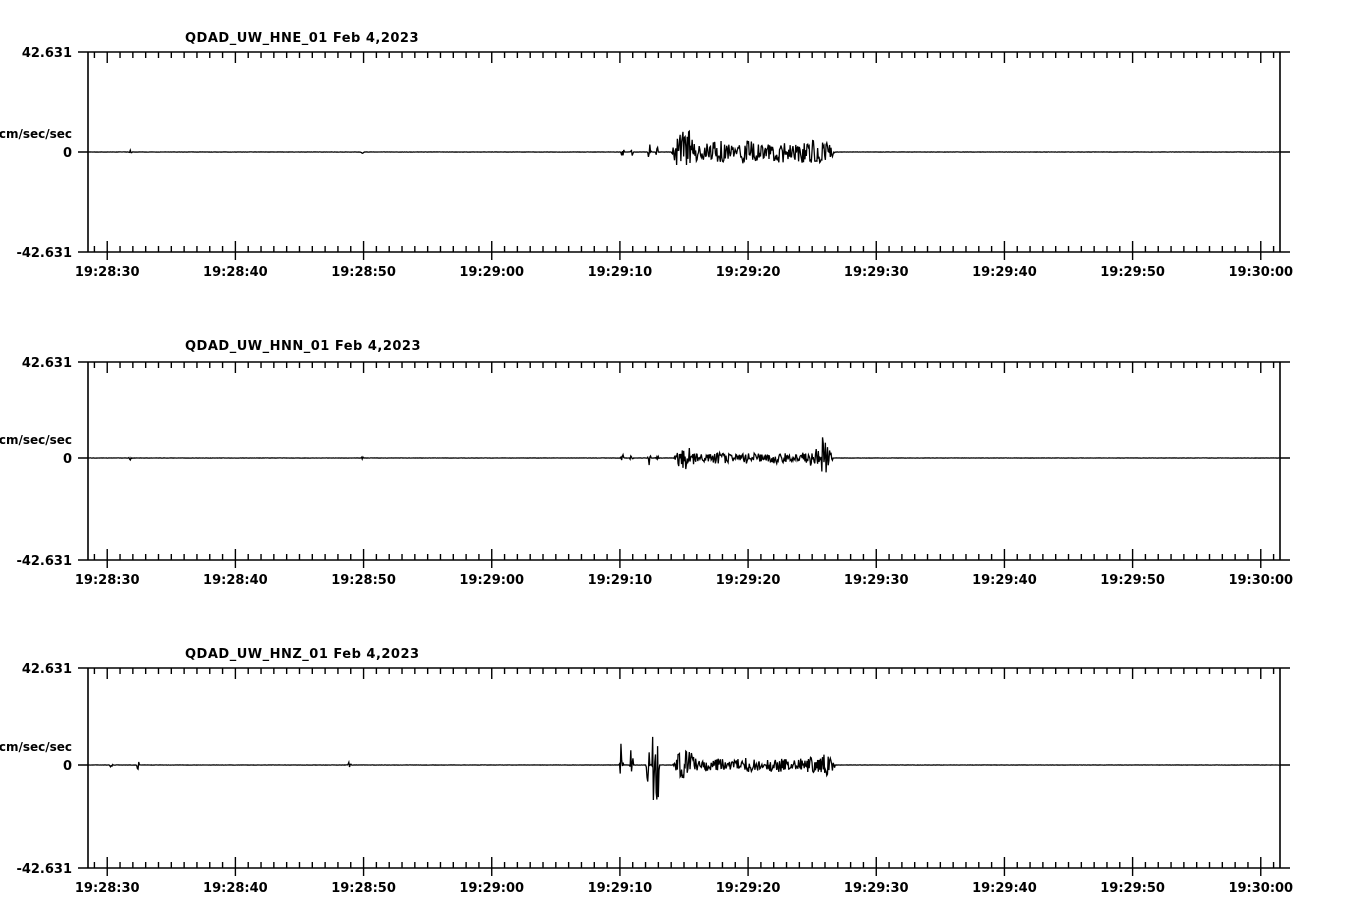  I want to click on y-min-label-hnz: -42.631, so click(44, 869).